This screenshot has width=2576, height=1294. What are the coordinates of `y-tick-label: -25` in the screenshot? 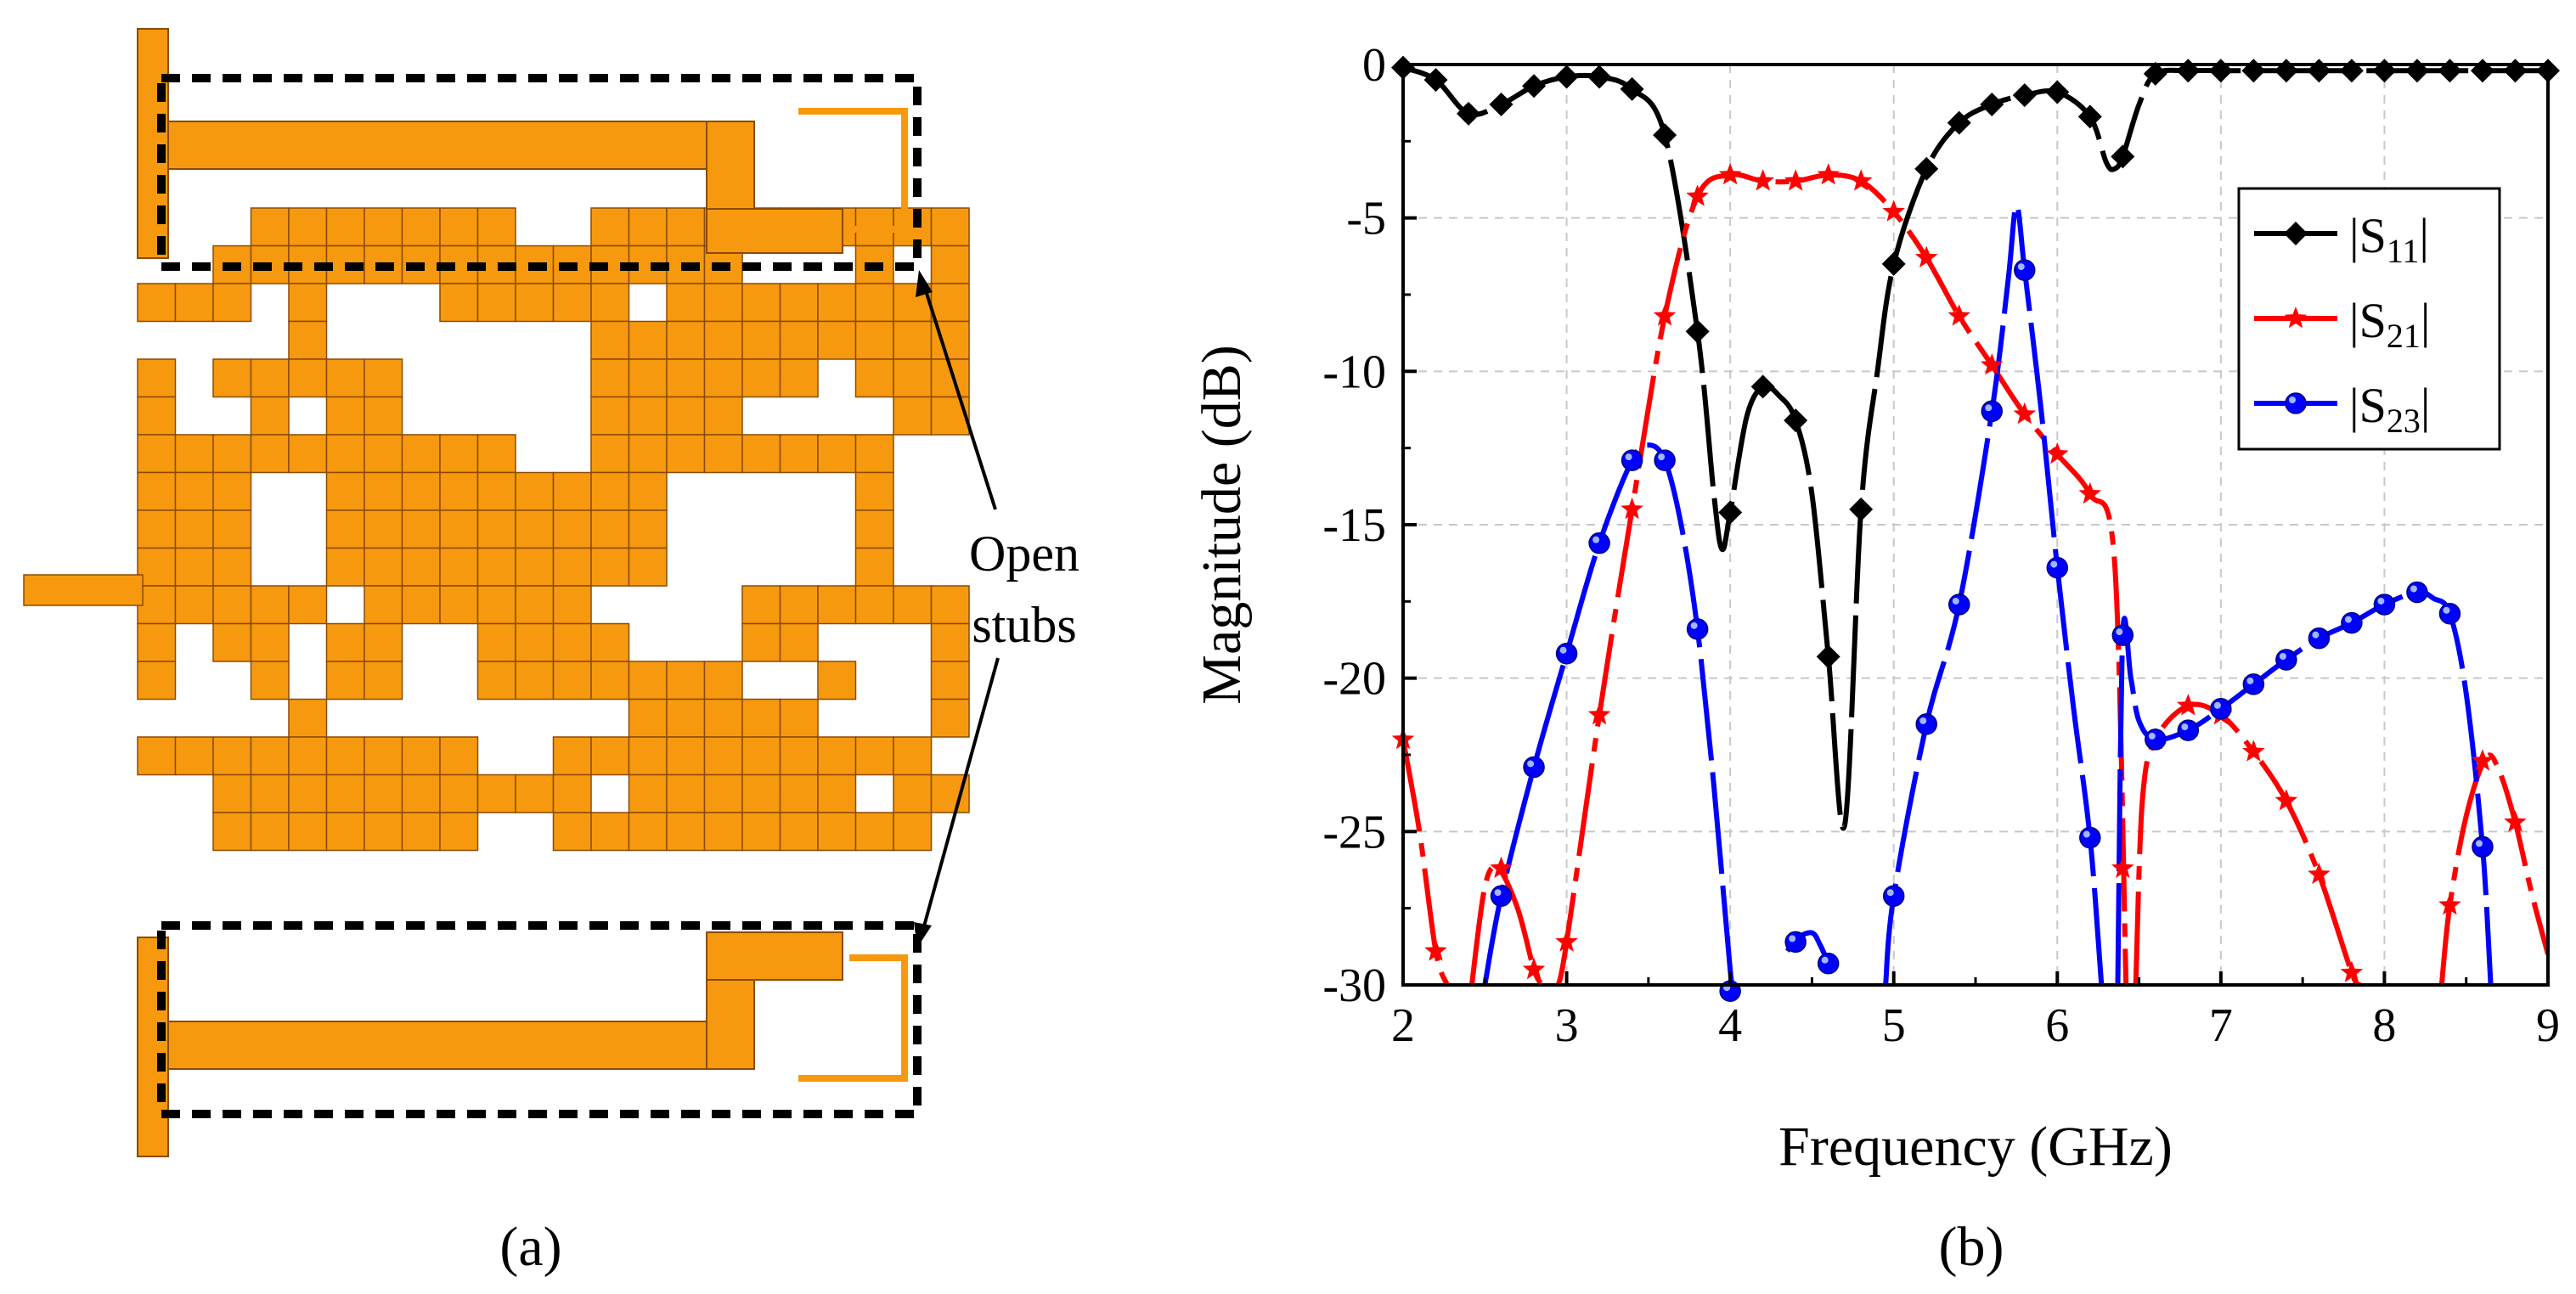 It's located at (1354, 832).